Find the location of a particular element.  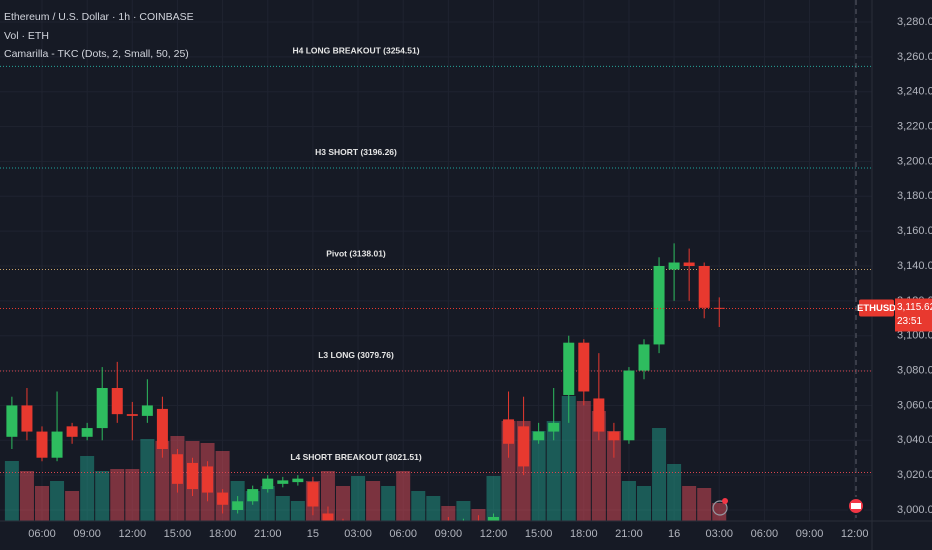

y-tick-label: 3,180.00 is located at coordinates (914, 196).